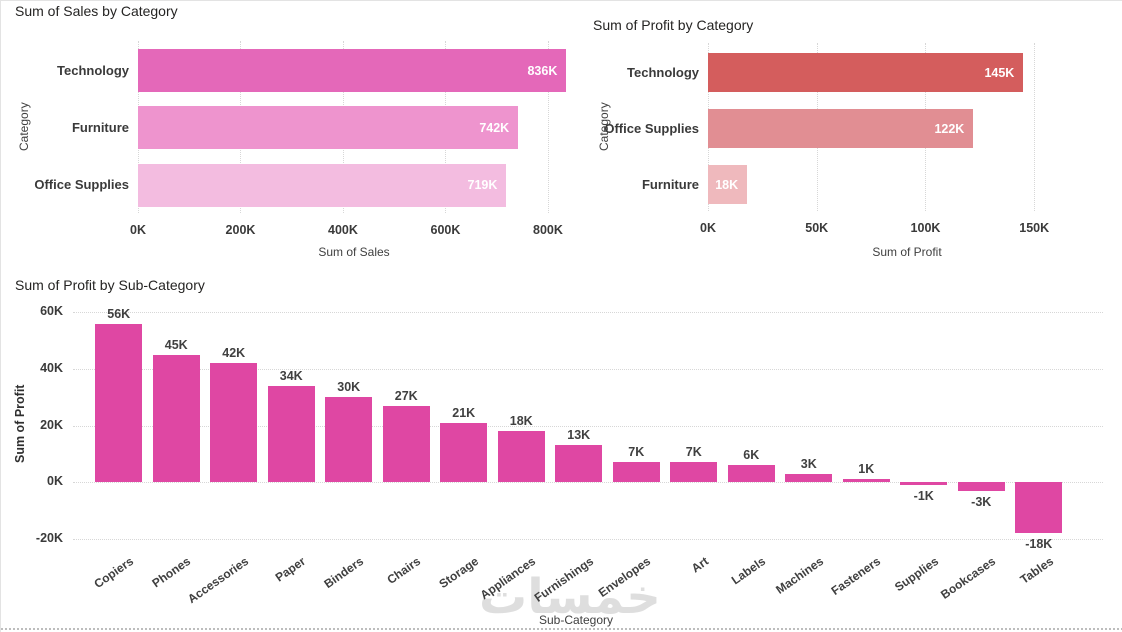 This screenshot has width=1122, height=632. What do you see at coordinates (291, 375) in the screenshot?
I see `data-label-paper: 34K` at bounding box center [291, 375].